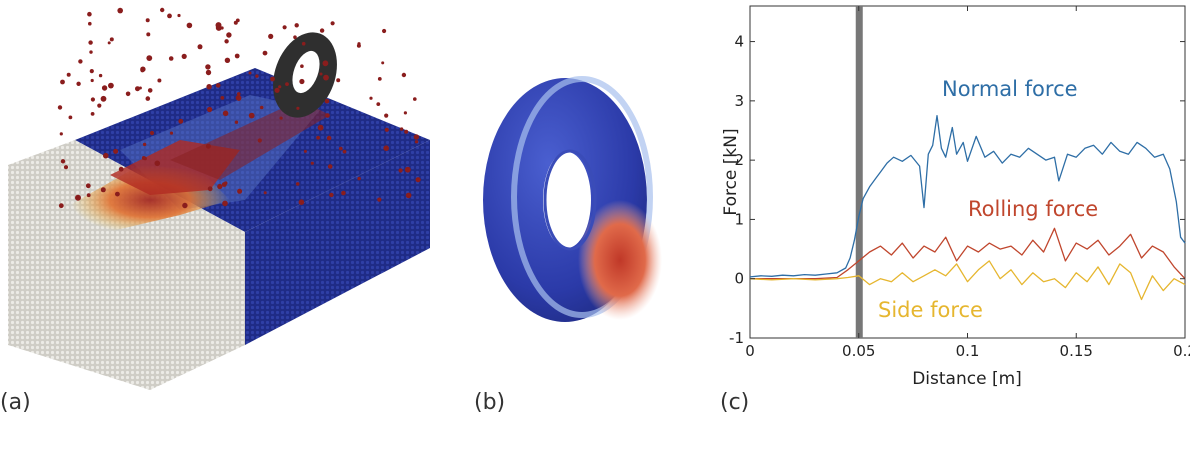 This screenshot has height=461, width=1200. Describe the element at coordinates (930, 310) in the screenshot. I see `side-force-label: Side force` at that location.